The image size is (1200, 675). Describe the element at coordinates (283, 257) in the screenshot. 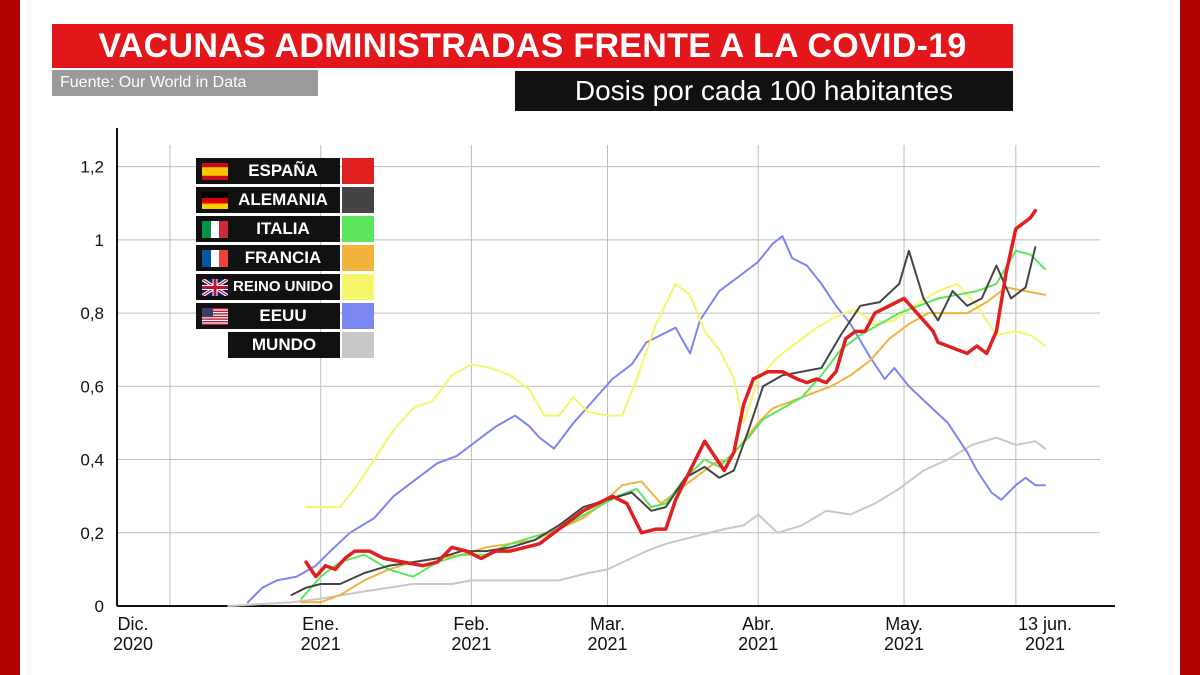

I see `legend-label: FRANCIA` at that location.